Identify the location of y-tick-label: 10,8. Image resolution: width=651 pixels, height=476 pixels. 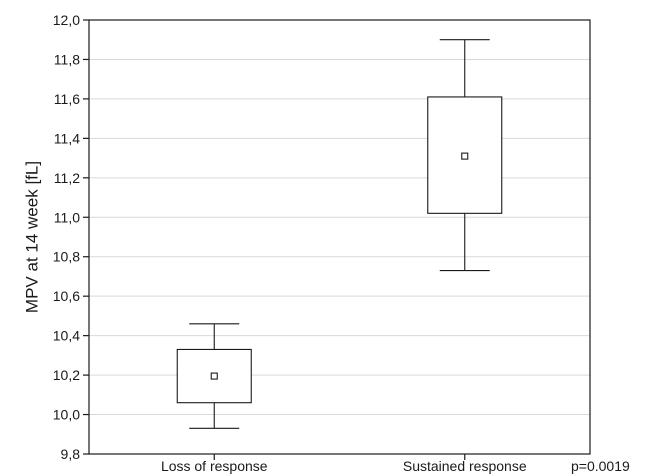
(66, 257).